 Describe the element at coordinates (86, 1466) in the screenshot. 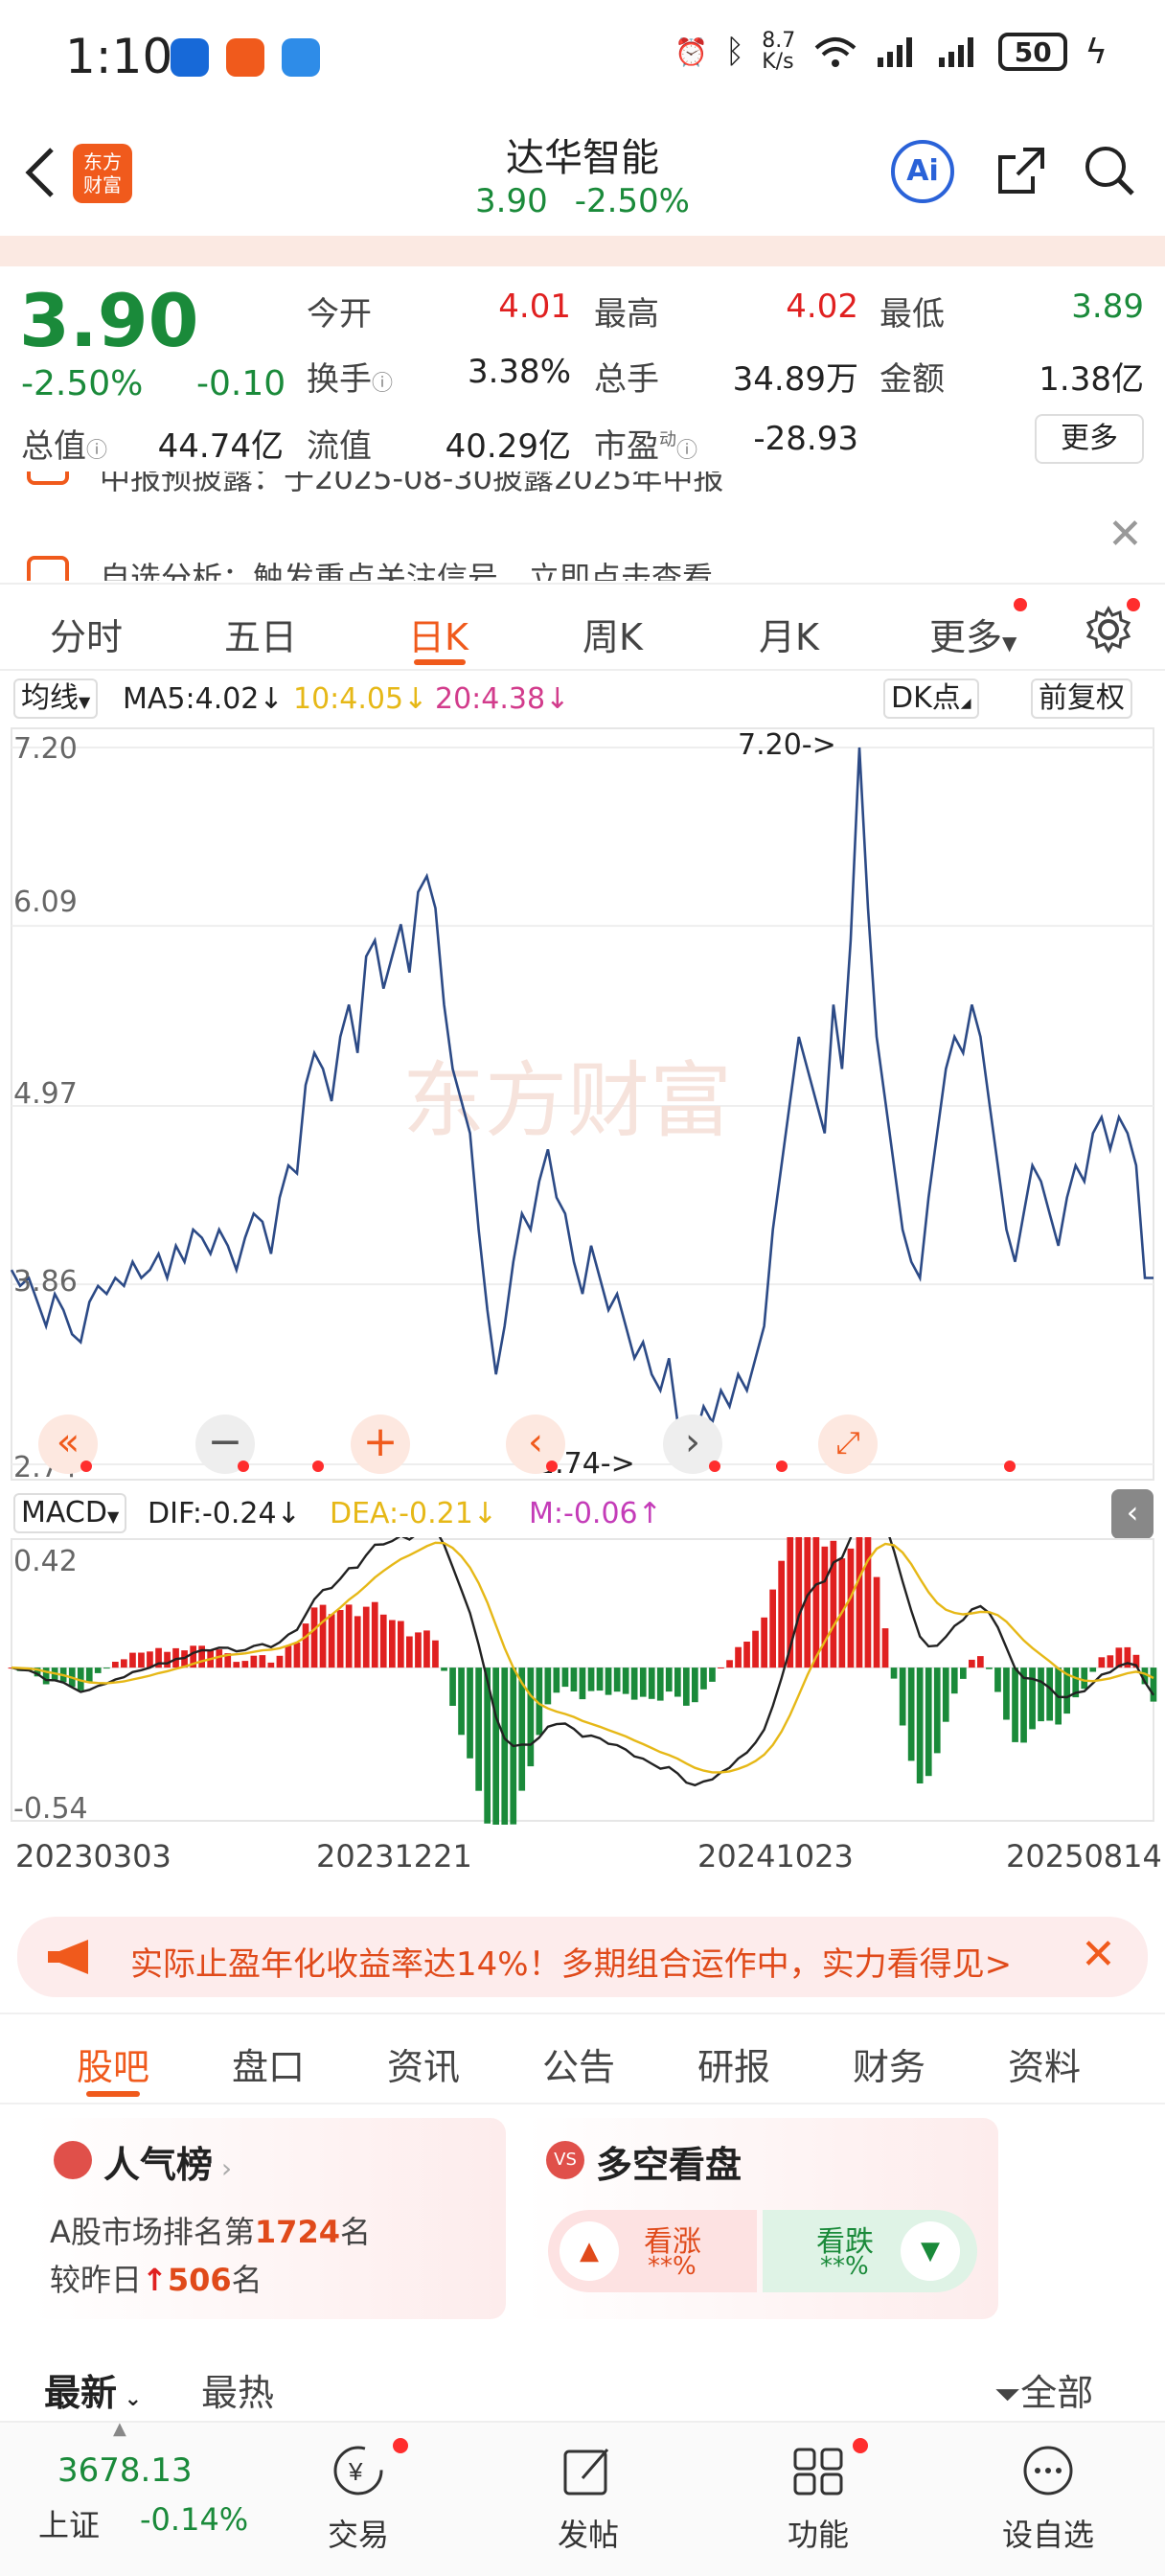

I see `signal-dot` at that location.